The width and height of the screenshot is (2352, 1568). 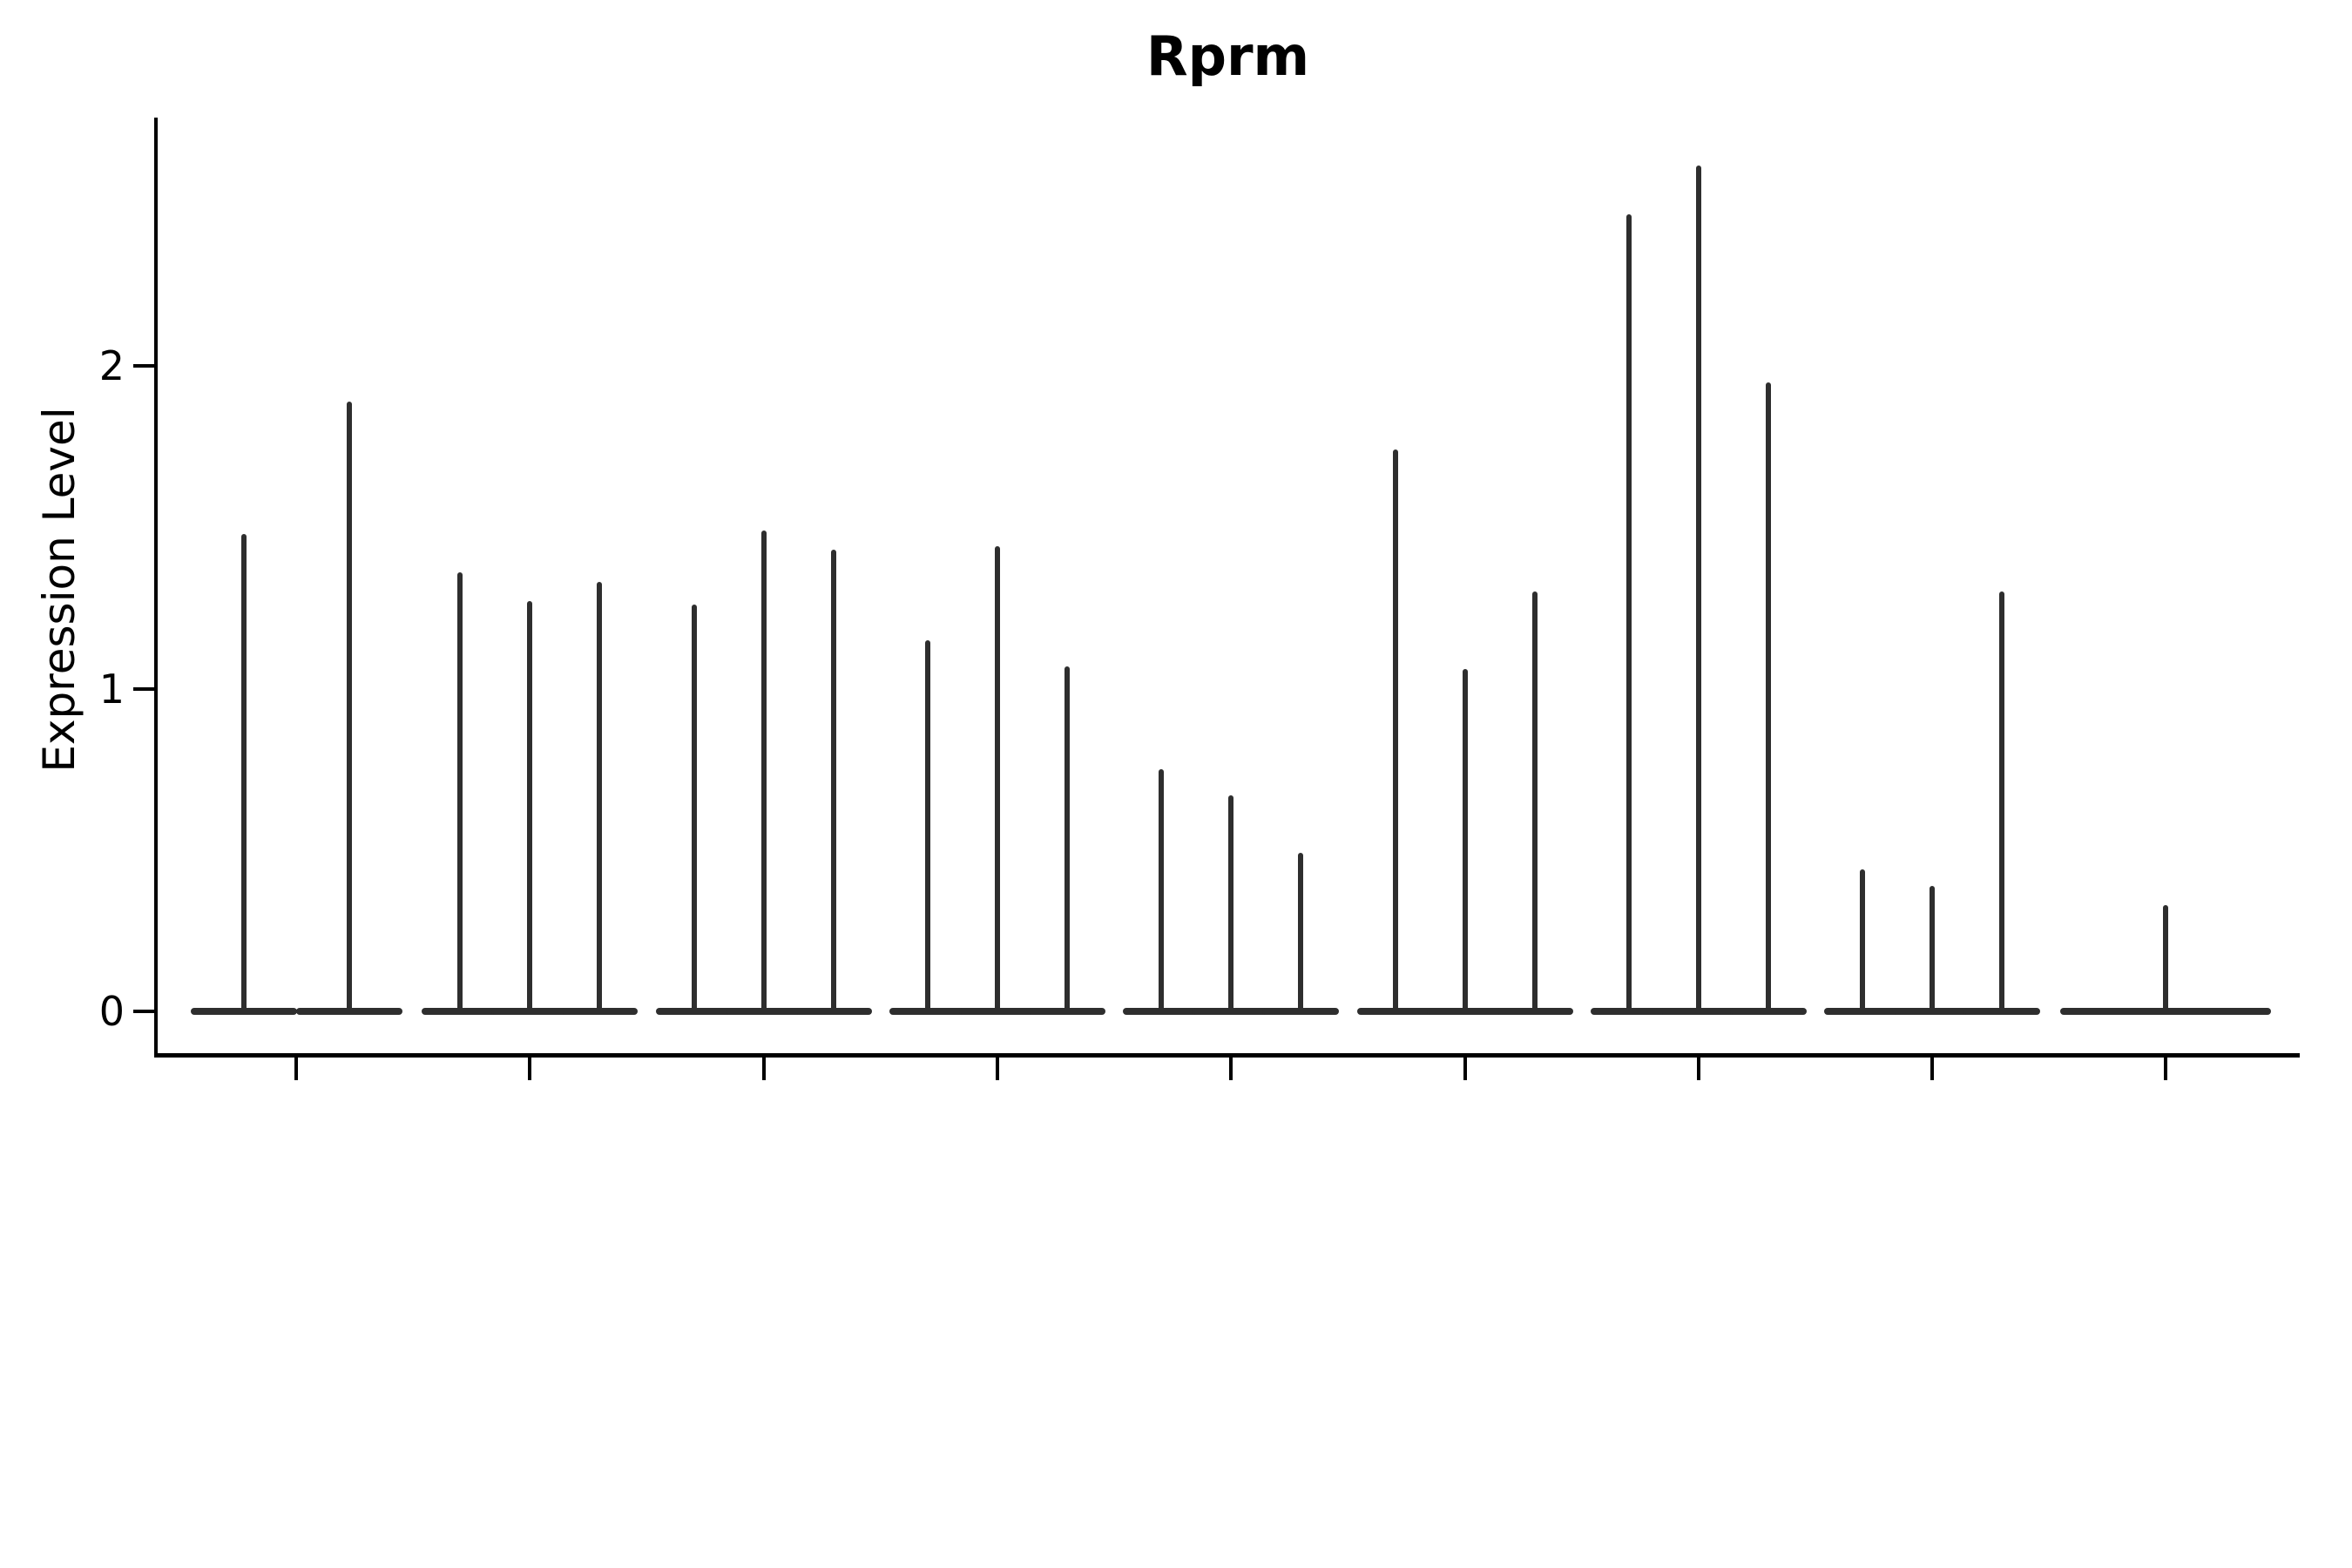 I want to click on y-axis-label: Expression Level, so click(x=59, y=590).